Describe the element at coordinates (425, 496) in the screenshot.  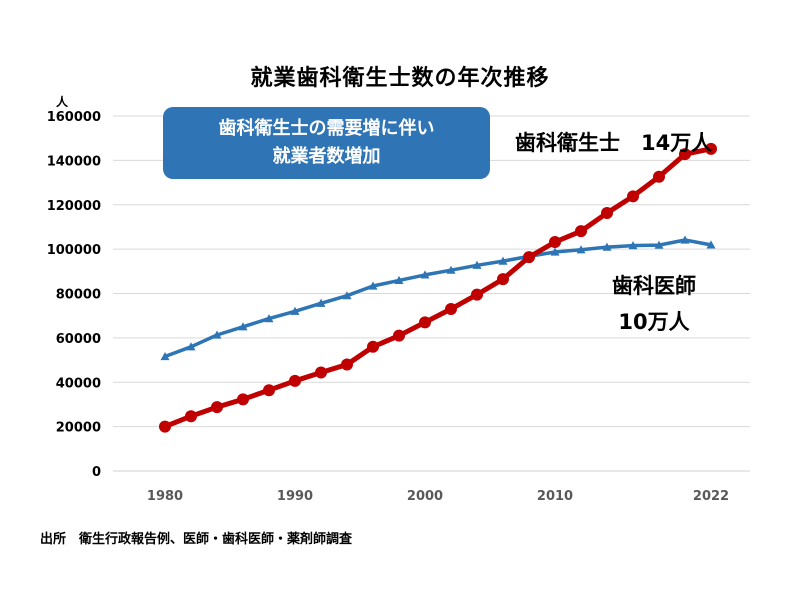
I see `x-tick-label: 2000` at that location.